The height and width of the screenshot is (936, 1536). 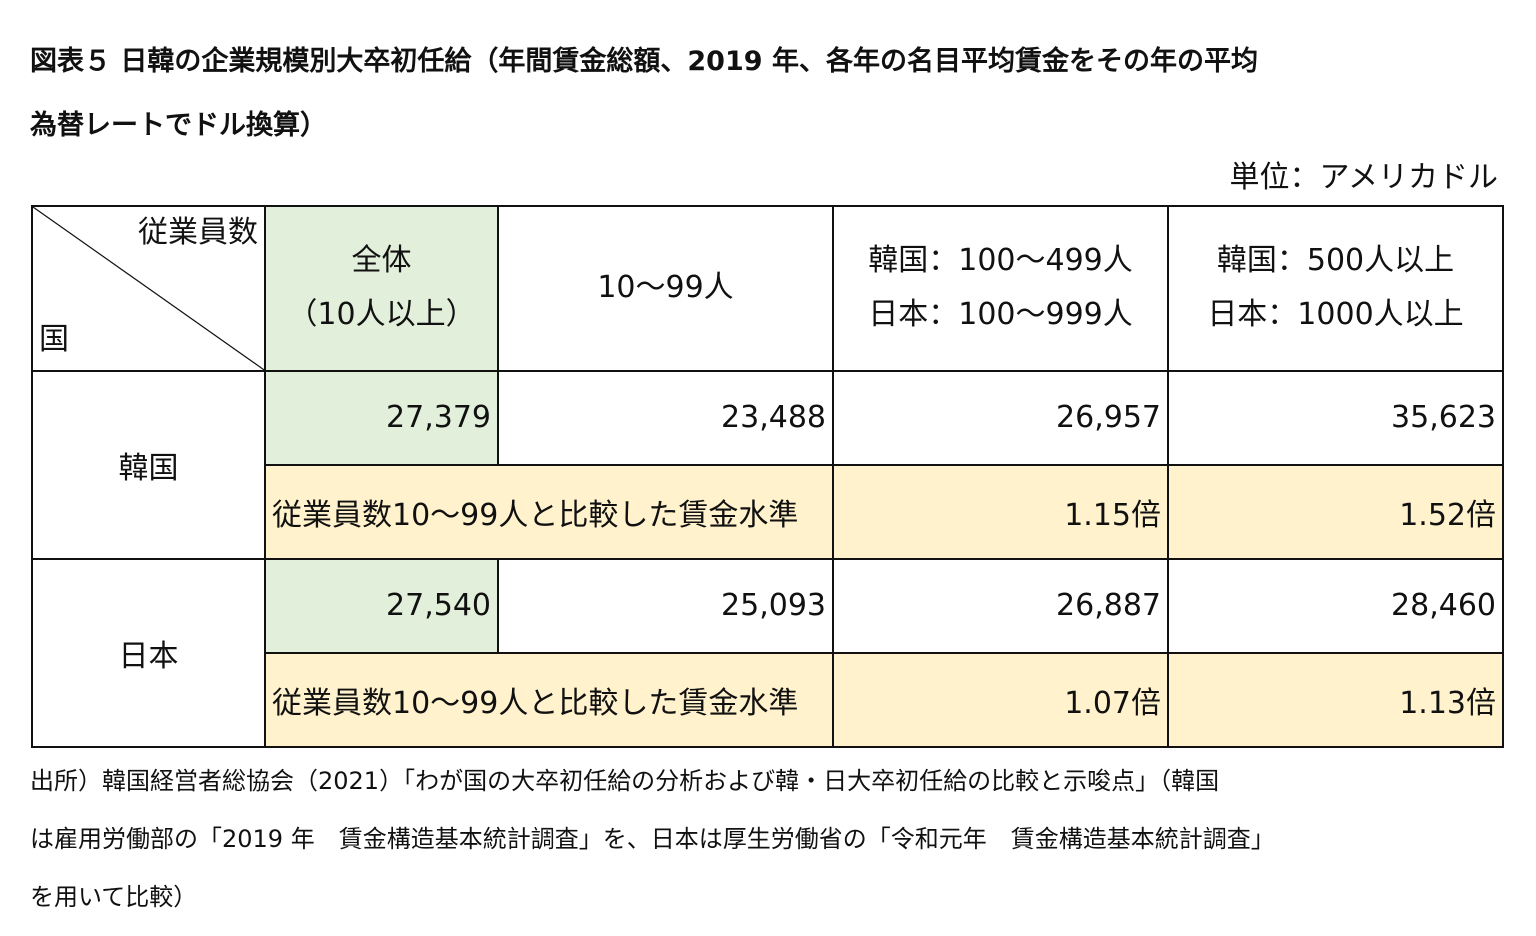 I want to click on header-mid-size-line-1: 韓国：100～499人, so click(x=1000, y=261).